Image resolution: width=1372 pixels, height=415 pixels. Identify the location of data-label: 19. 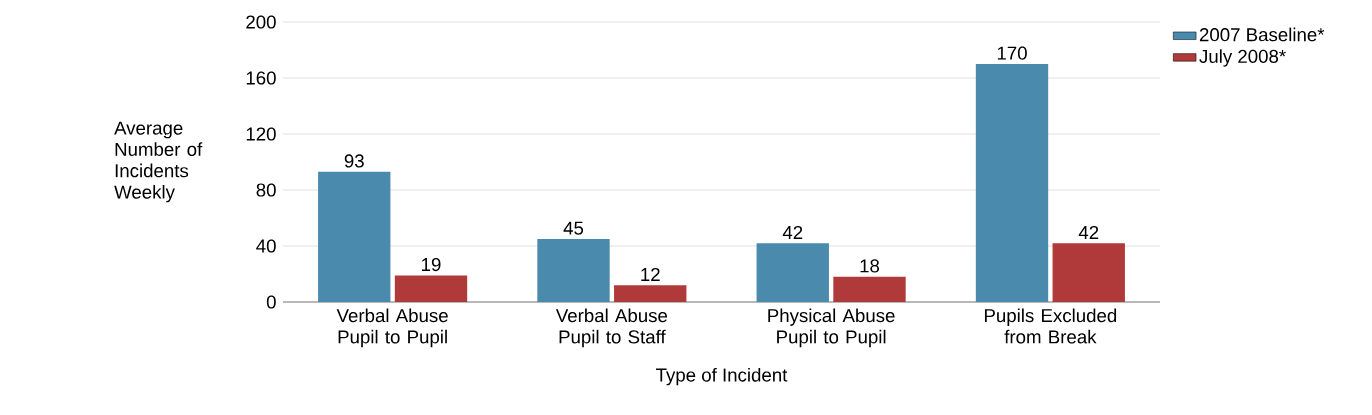
(431, 264).